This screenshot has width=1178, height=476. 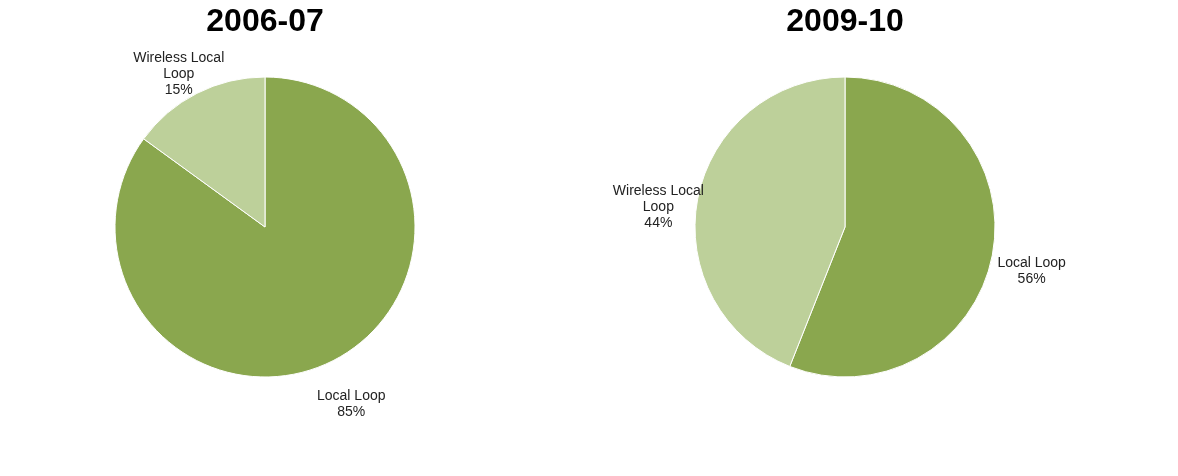 I want to click on data-label: 15%, so click(x=178, y=88).